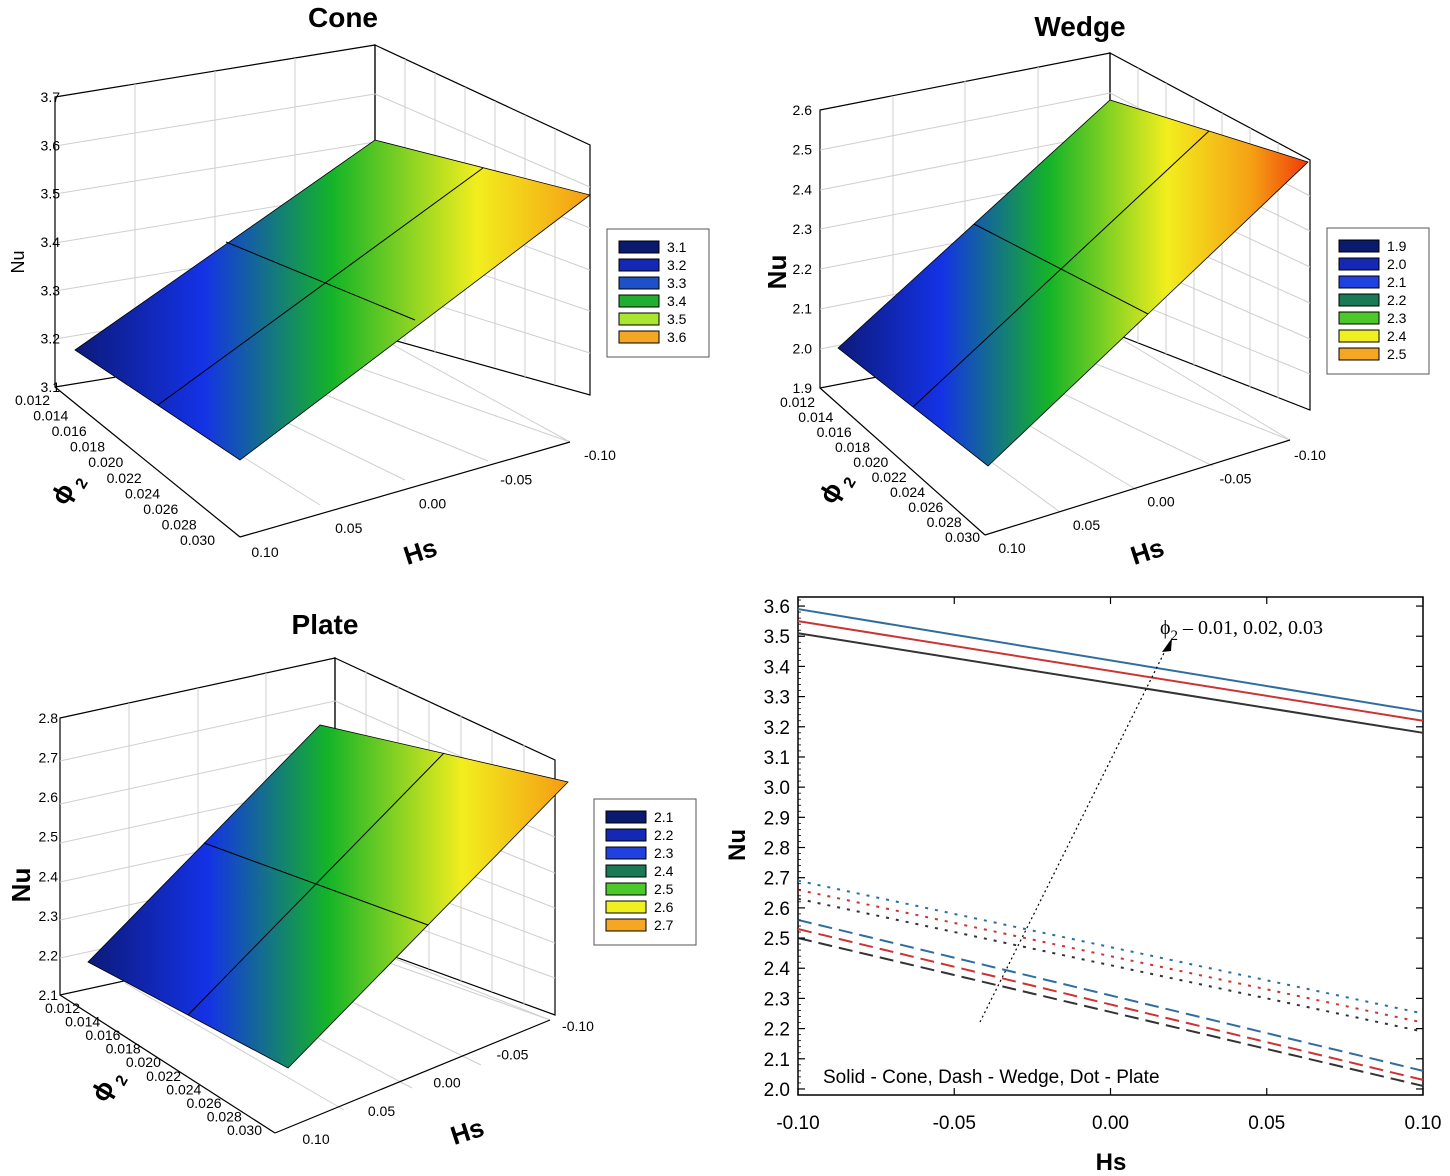 The image size is (1450, 1176). What do you see at coordinates (325, 624) in the screenshot?
I see `plate-title: Plate` at bounding box center [325, 624].